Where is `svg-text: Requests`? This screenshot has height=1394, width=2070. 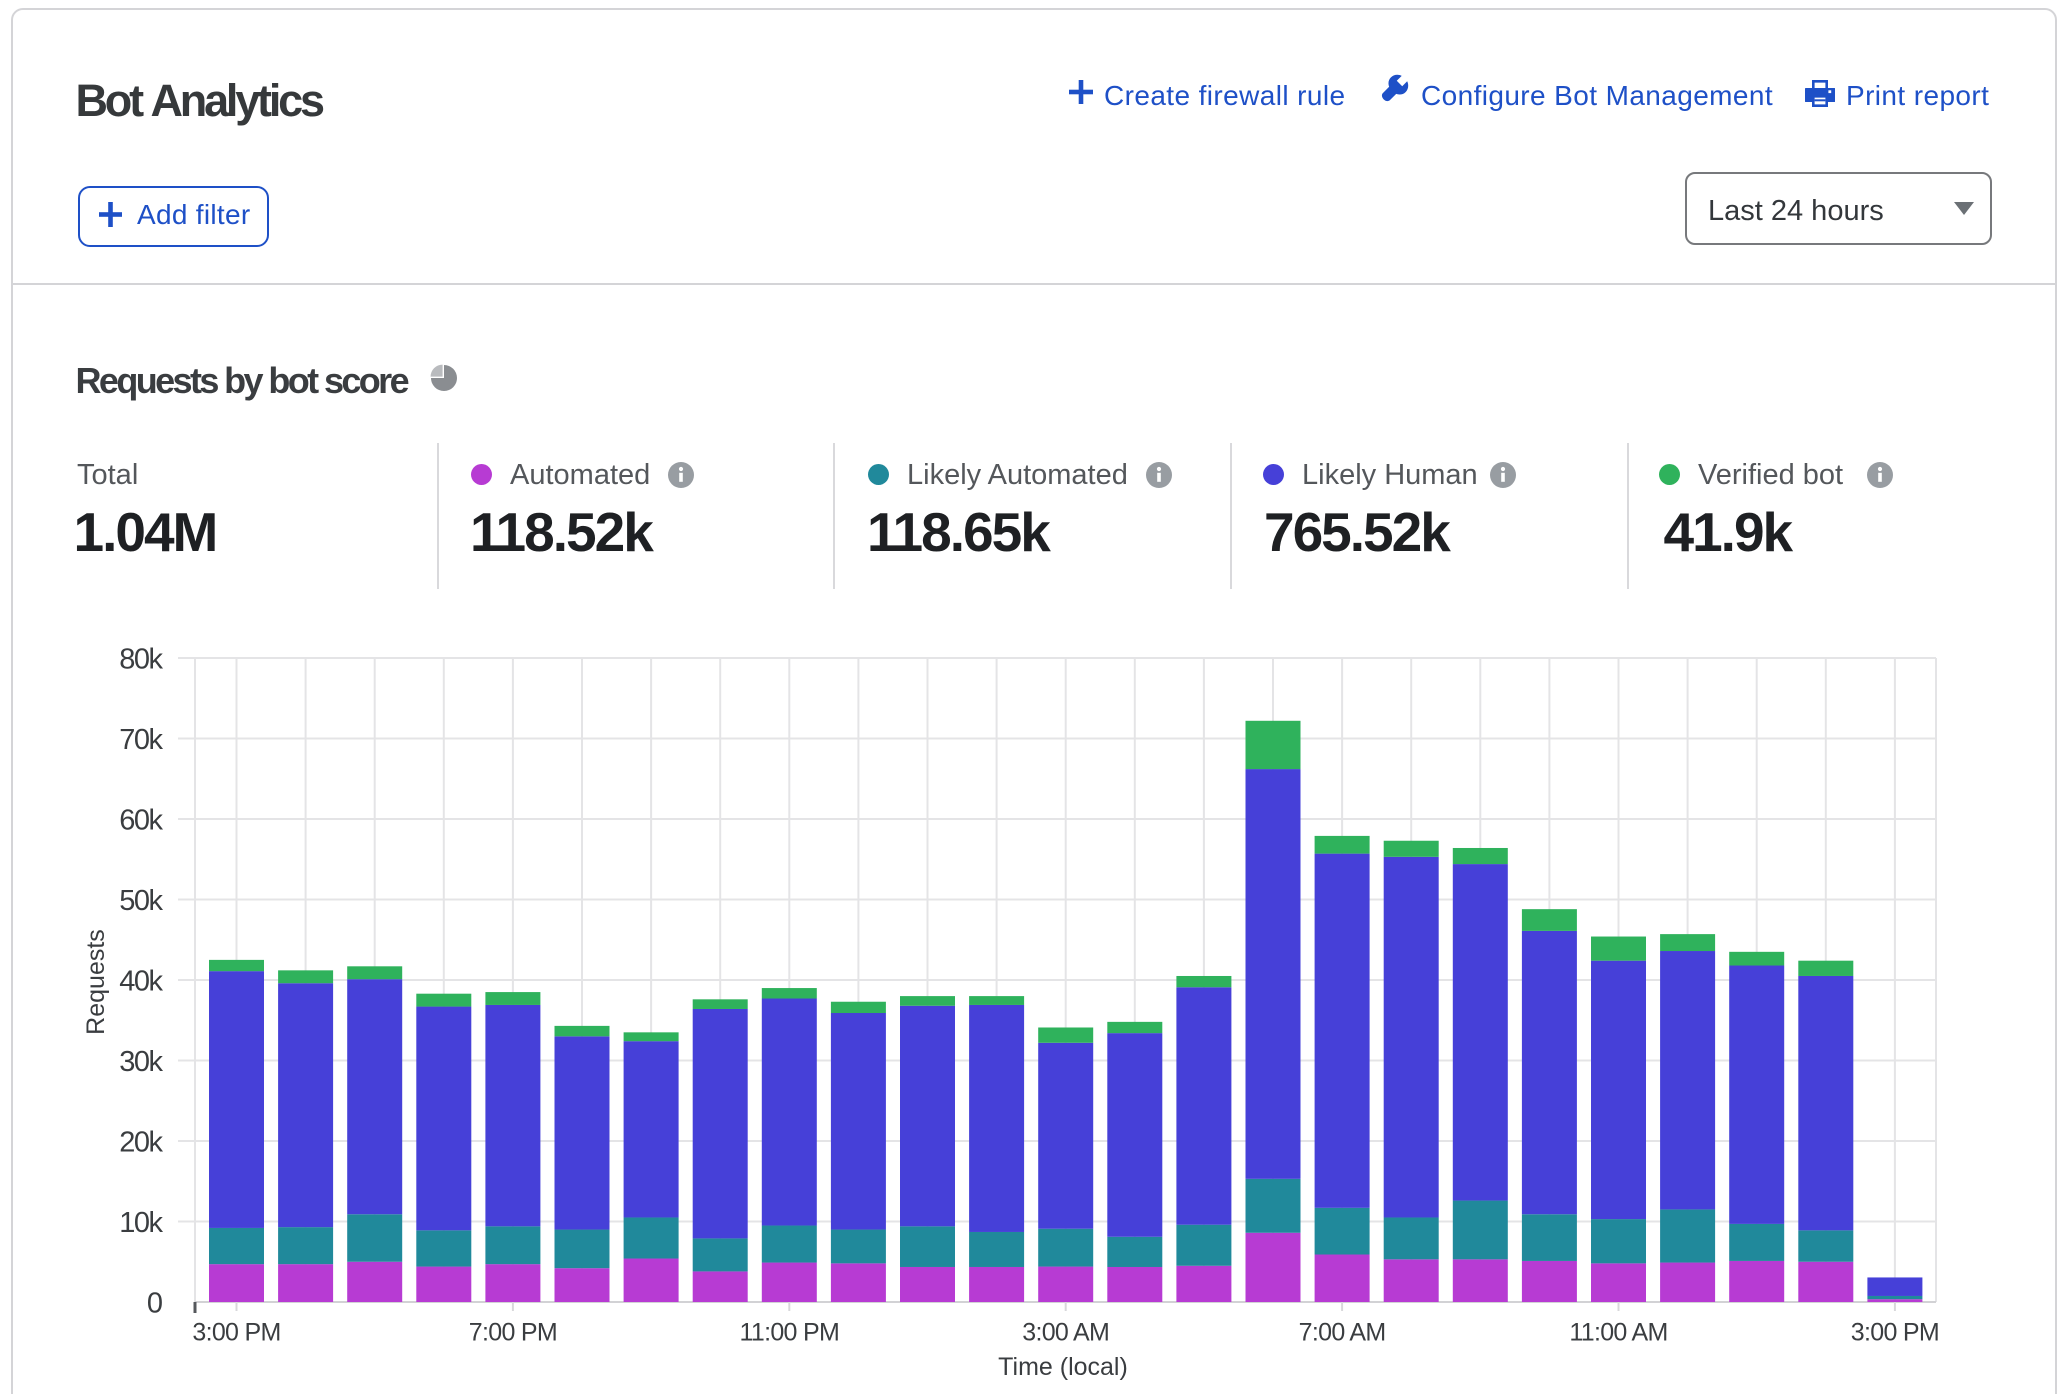 svg-text: Requests is located at coordinates (96, 982).